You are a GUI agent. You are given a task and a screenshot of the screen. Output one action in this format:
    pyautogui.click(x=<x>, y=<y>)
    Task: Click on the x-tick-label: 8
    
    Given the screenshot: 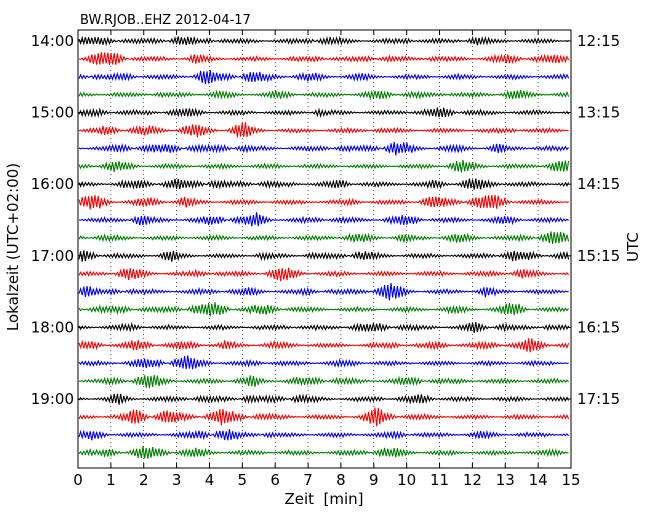 What is the action you would take?
    pyautogui.click(x=341, y=480)
    